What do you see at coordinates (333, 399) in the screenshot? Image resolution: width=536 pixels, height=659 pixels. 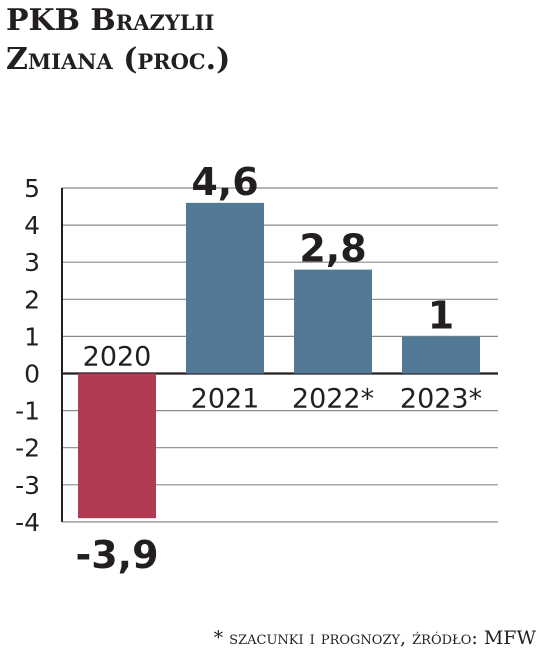 I see `category-label: 2022*` at bounding box center [333, 399].